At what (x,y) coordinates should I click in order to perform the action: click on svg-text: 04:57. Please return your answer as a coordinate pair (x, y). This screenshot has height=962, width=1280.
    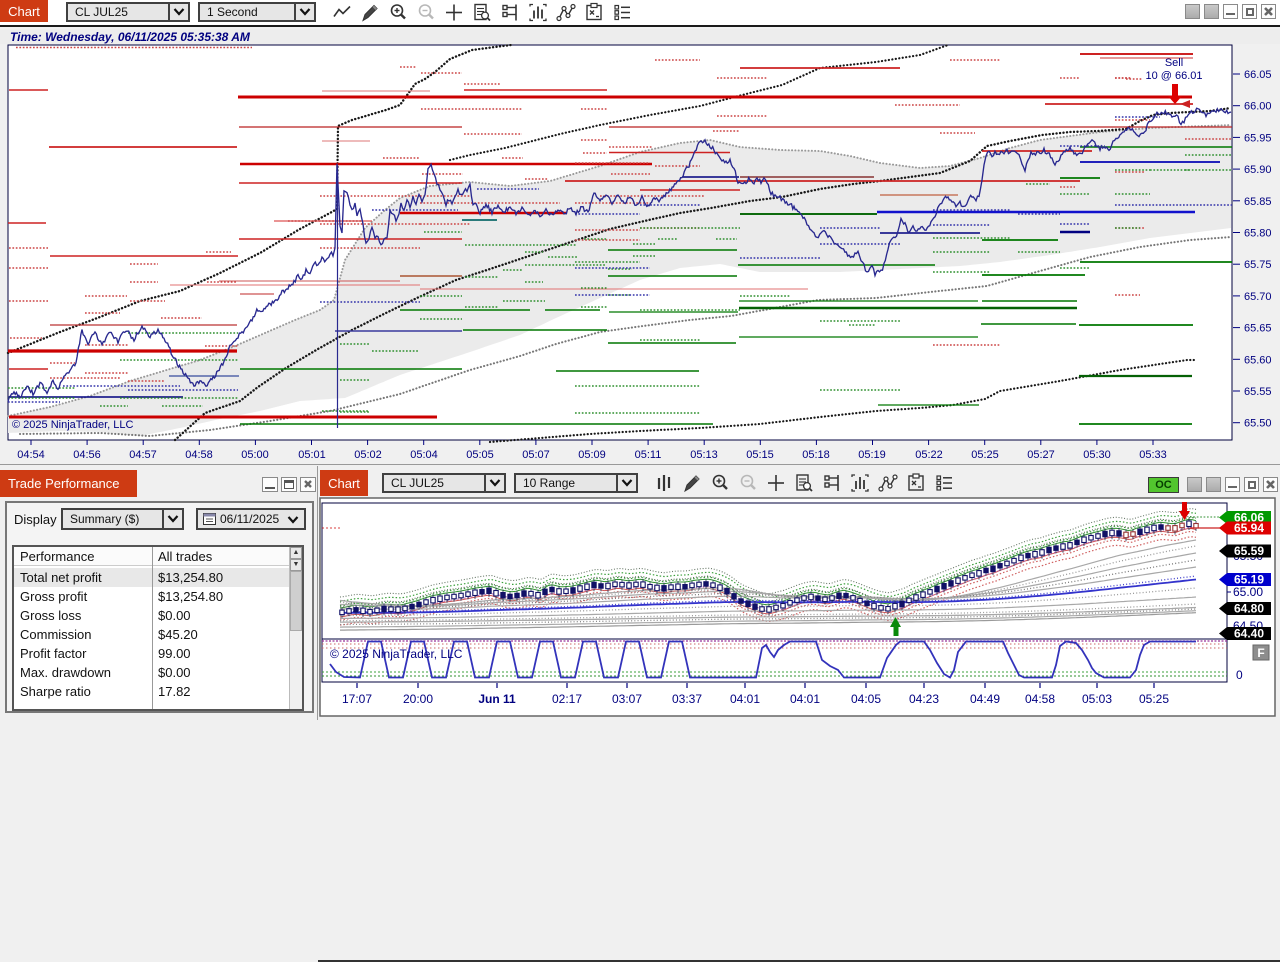
    Looking at the image, I should click on (143, 455).